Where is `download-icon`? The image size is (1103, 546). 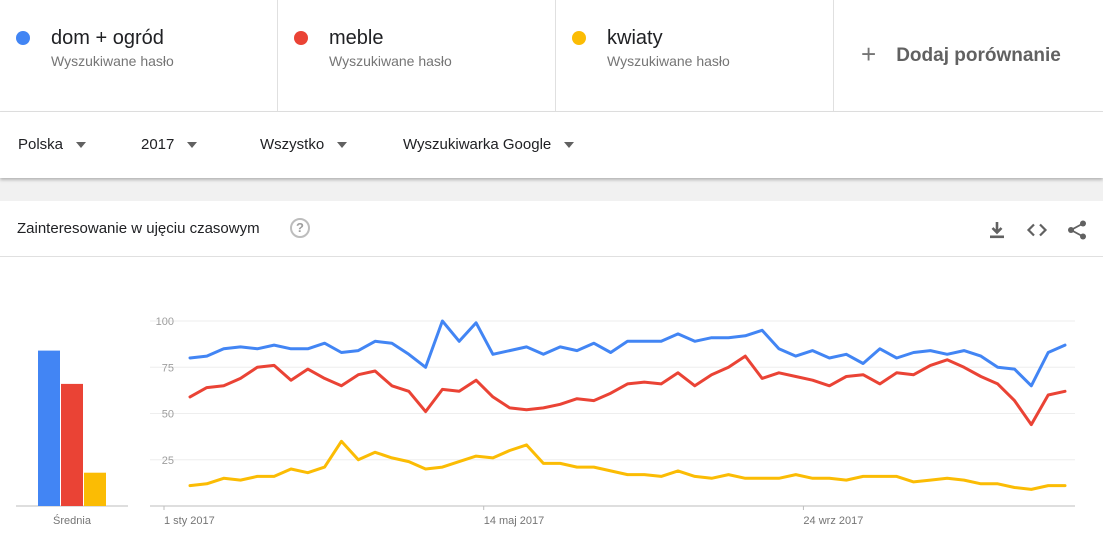 download-icon is located at coordinates (997, 230).